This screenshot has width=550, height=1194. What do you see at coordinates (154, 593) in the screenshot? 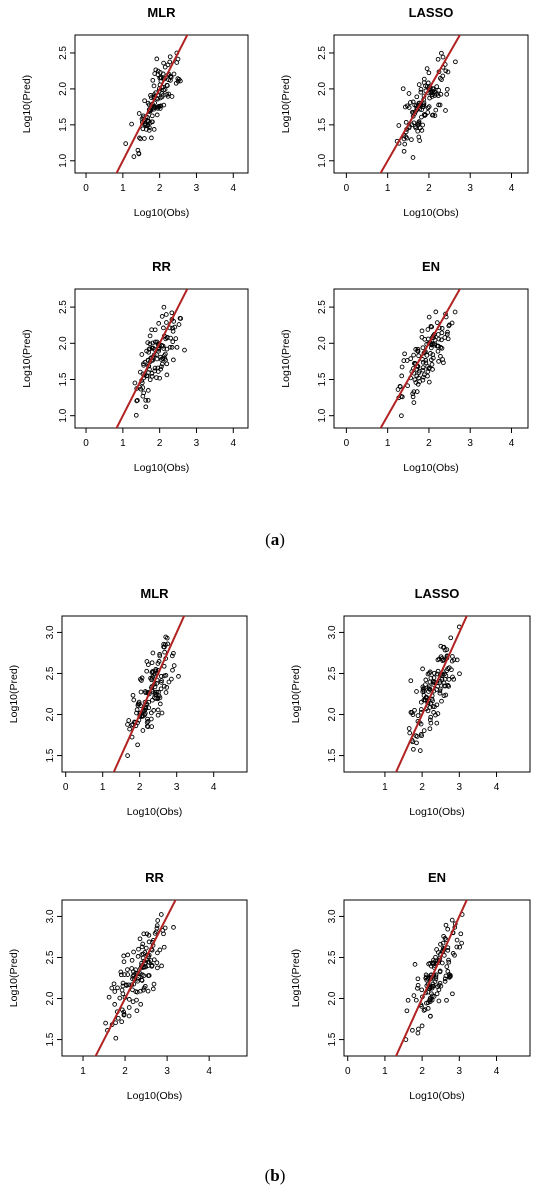
I see `chart-title: MLR` at bounding box center [154, 593].